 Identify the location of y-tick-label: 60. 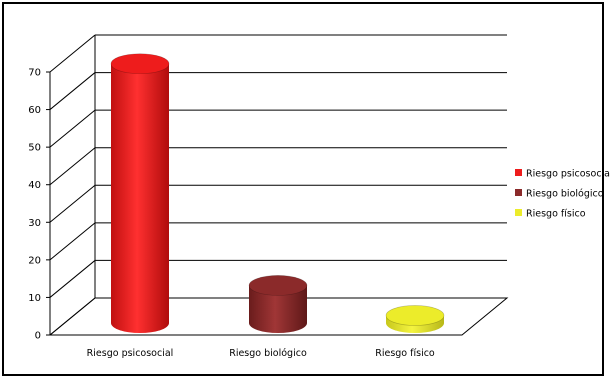
(34, 110).